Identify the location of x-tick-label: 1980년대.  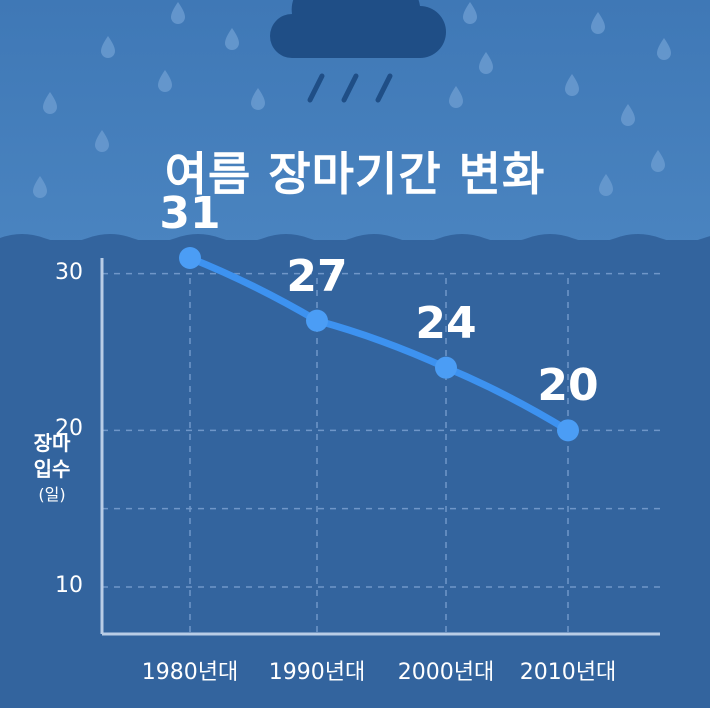
(190, 672).